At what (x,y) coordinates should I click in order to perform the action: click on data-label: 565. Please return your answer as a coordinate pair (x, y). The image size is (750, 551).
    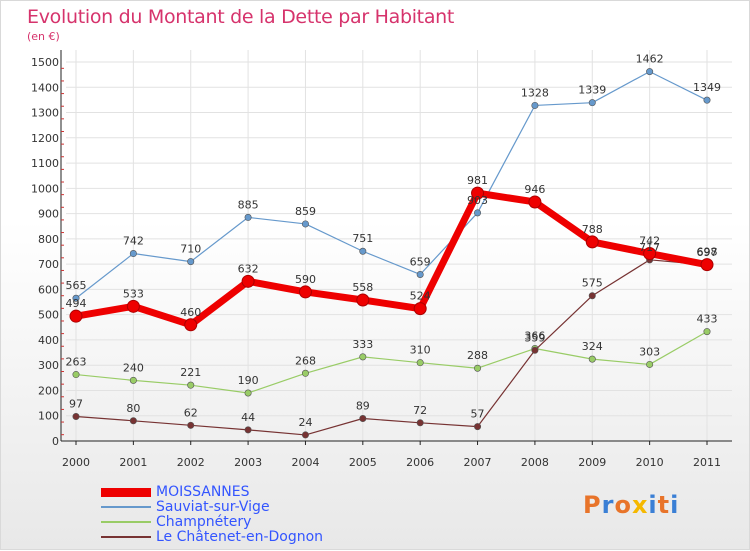
    Looking at the image, I should click on (76, 285).